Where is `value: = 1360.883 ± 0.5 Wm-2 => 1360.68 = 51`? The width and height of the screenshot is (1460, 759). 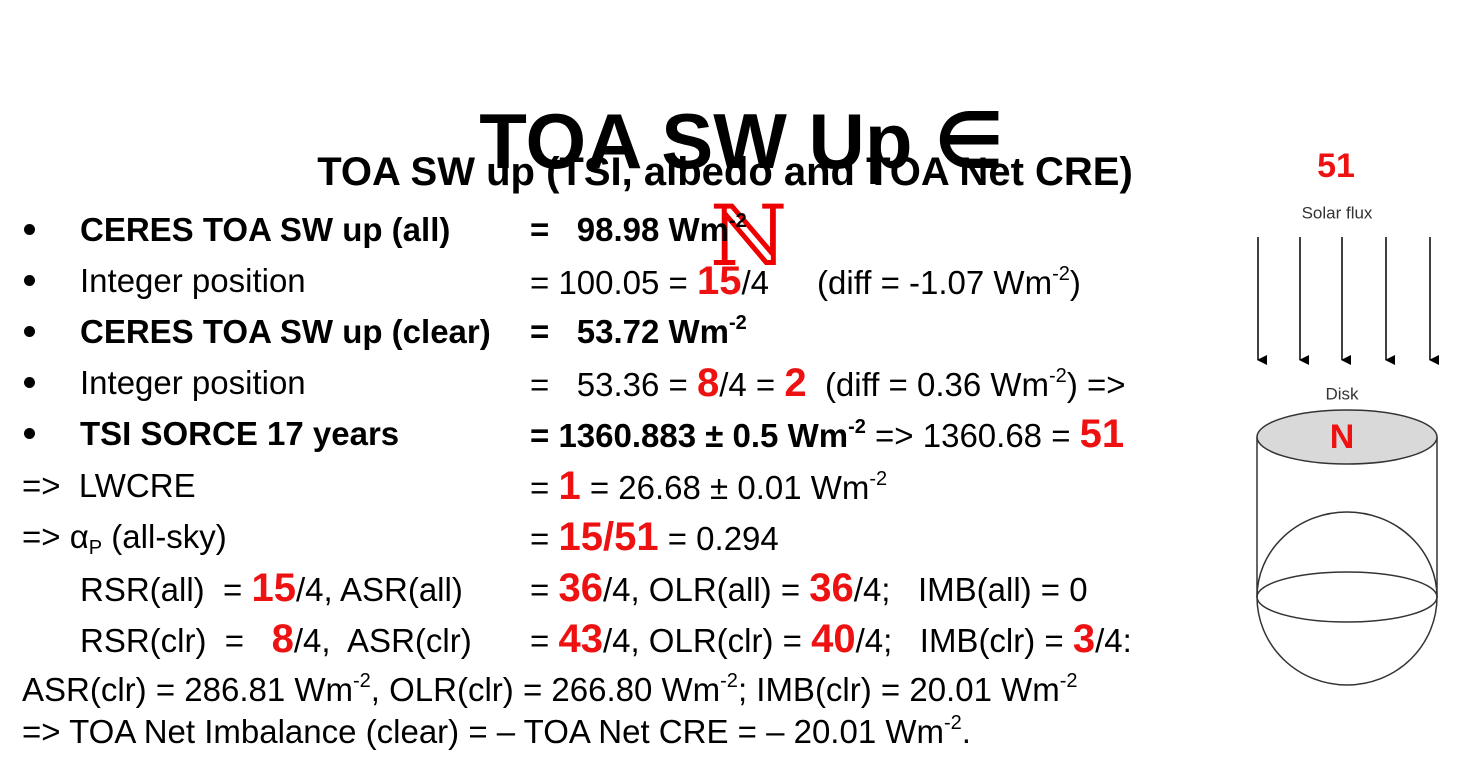
value: = 1360.883 ± 0.5 Wm-2 => 1360.68 = 51 is located at coordinates (827, 435).